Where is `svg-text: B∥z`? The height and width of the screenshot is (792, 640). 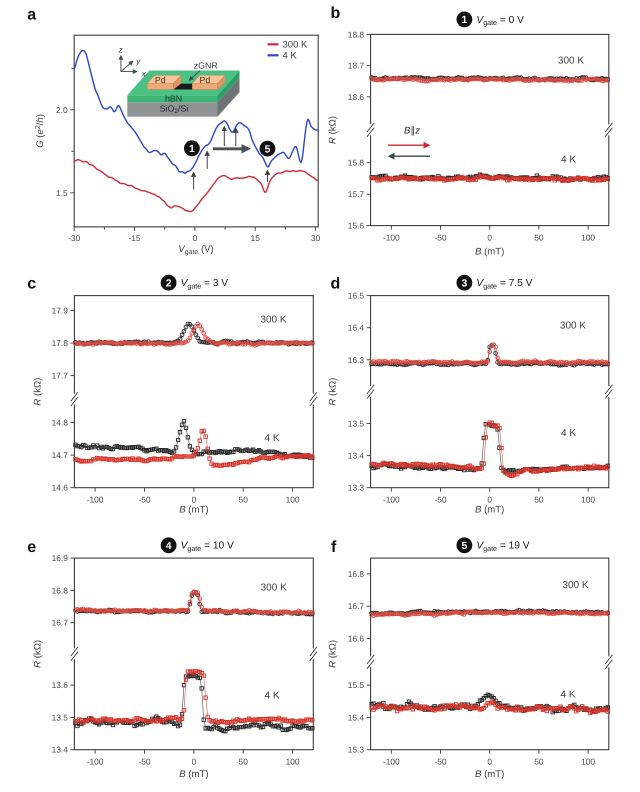 svg-text: B∥z is located at coordinates (412, 130).